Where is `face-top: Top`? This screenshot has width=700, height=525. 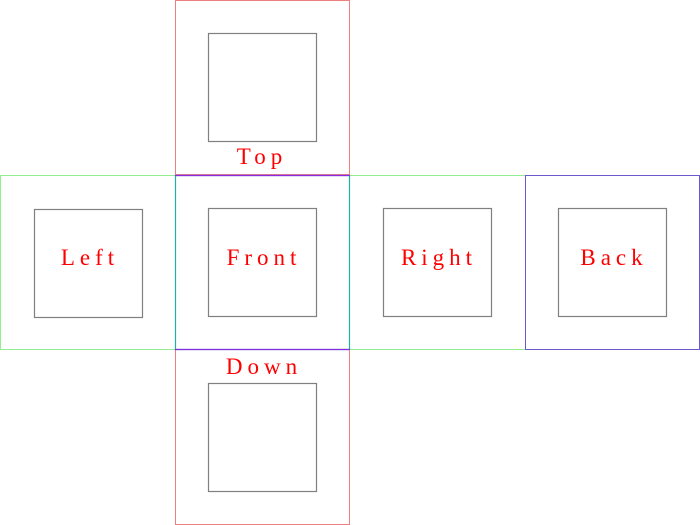 face-top: Top is located at coordinates (262, 87).